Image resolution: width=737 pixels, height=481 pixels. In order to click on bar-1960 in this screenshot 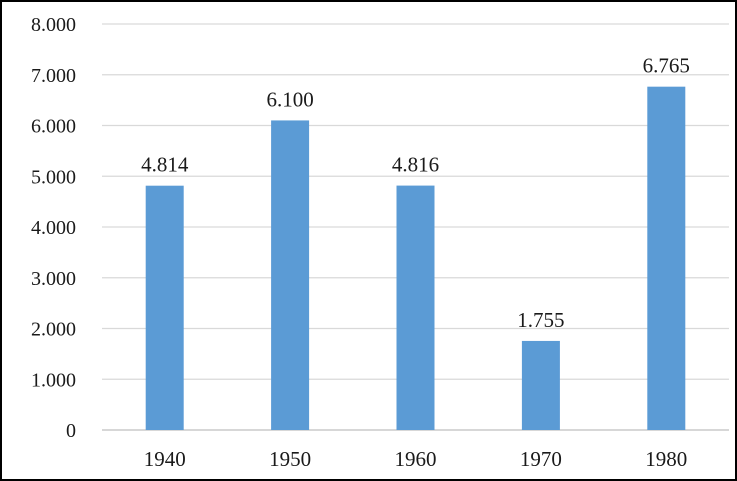, I will do `click(415, 307)`.